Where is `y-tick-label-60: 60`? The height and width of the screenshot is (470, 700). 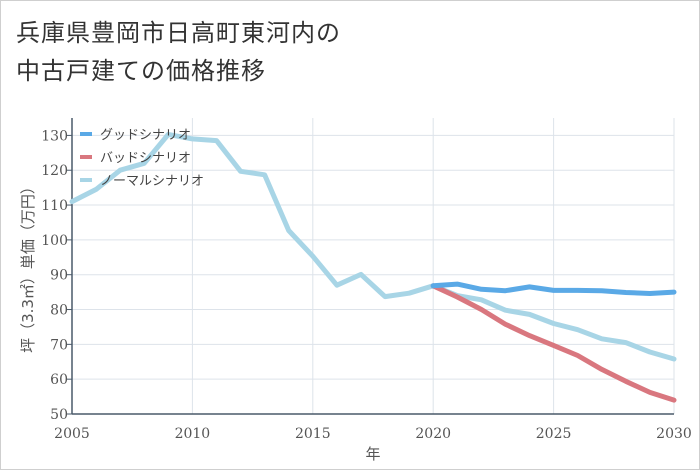
y-tick-label-60: 60 is located at coordinates (59, 380).